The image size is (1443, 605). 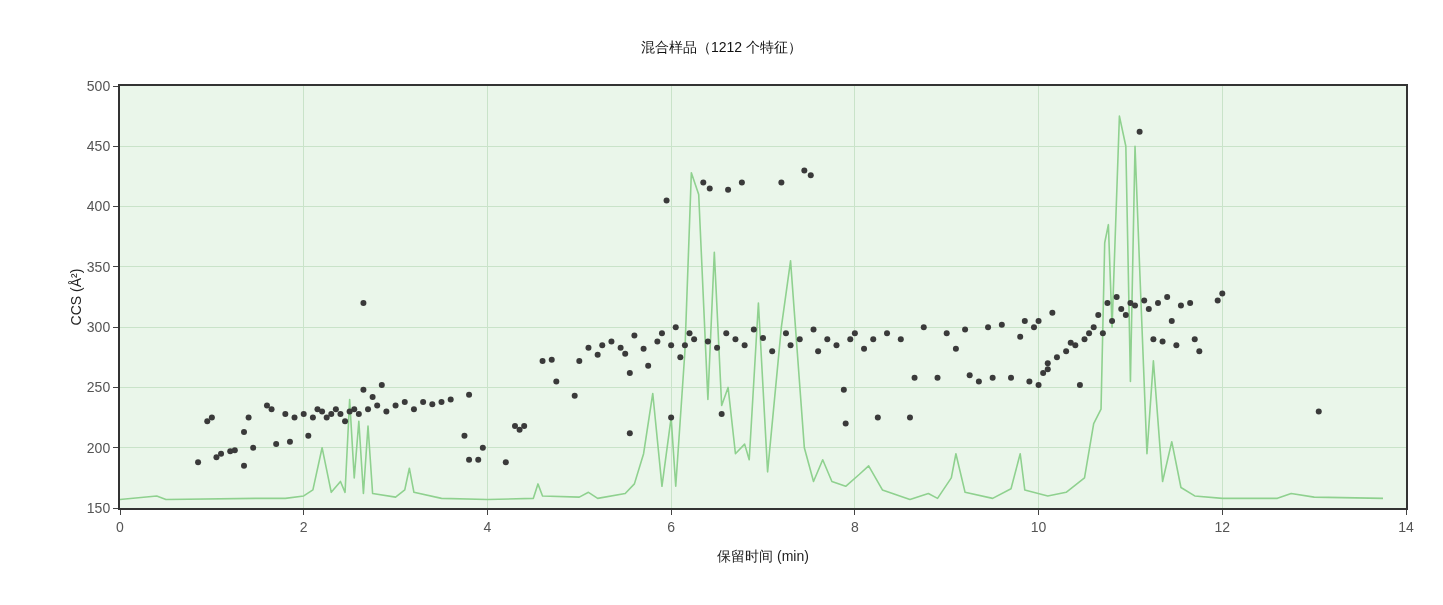 What do you see at coordinates (854, 526) in the screenshot?
I see `x-tick-label: 8` at bounding box center [854, 526].